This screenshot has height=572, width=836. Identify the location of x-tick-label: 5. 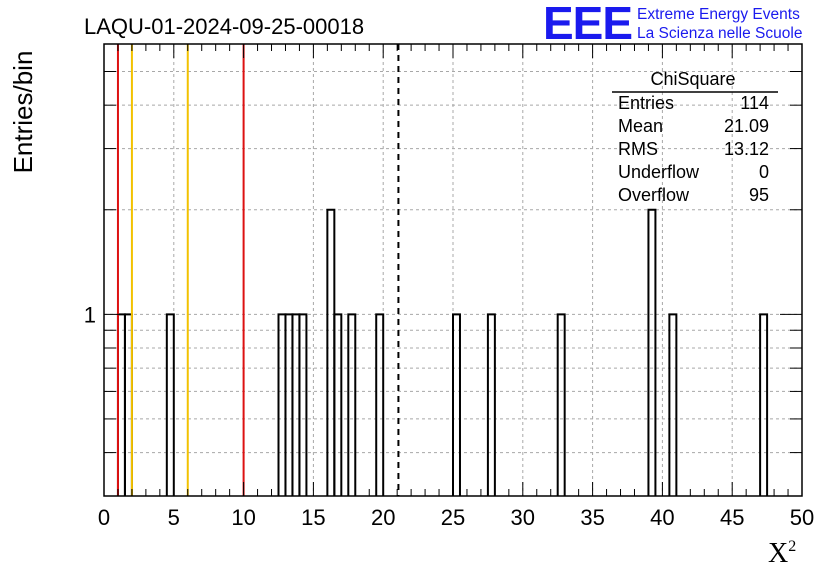
(174, 517).